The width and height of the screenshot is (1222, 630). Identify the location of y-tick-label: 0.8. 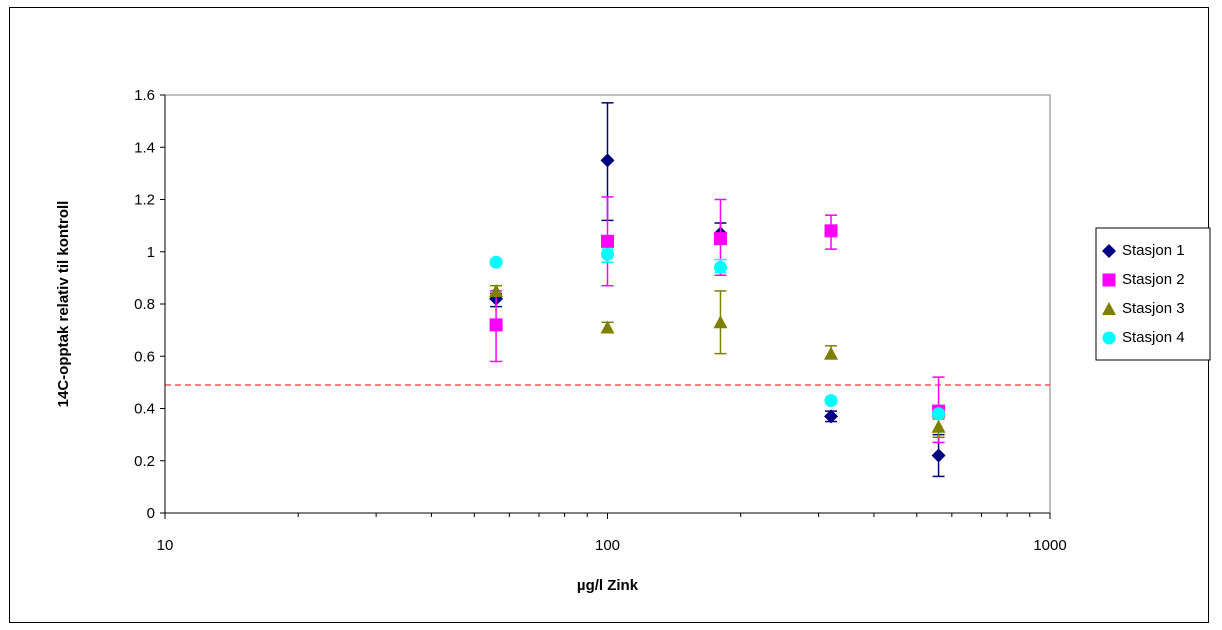
(144, 304).